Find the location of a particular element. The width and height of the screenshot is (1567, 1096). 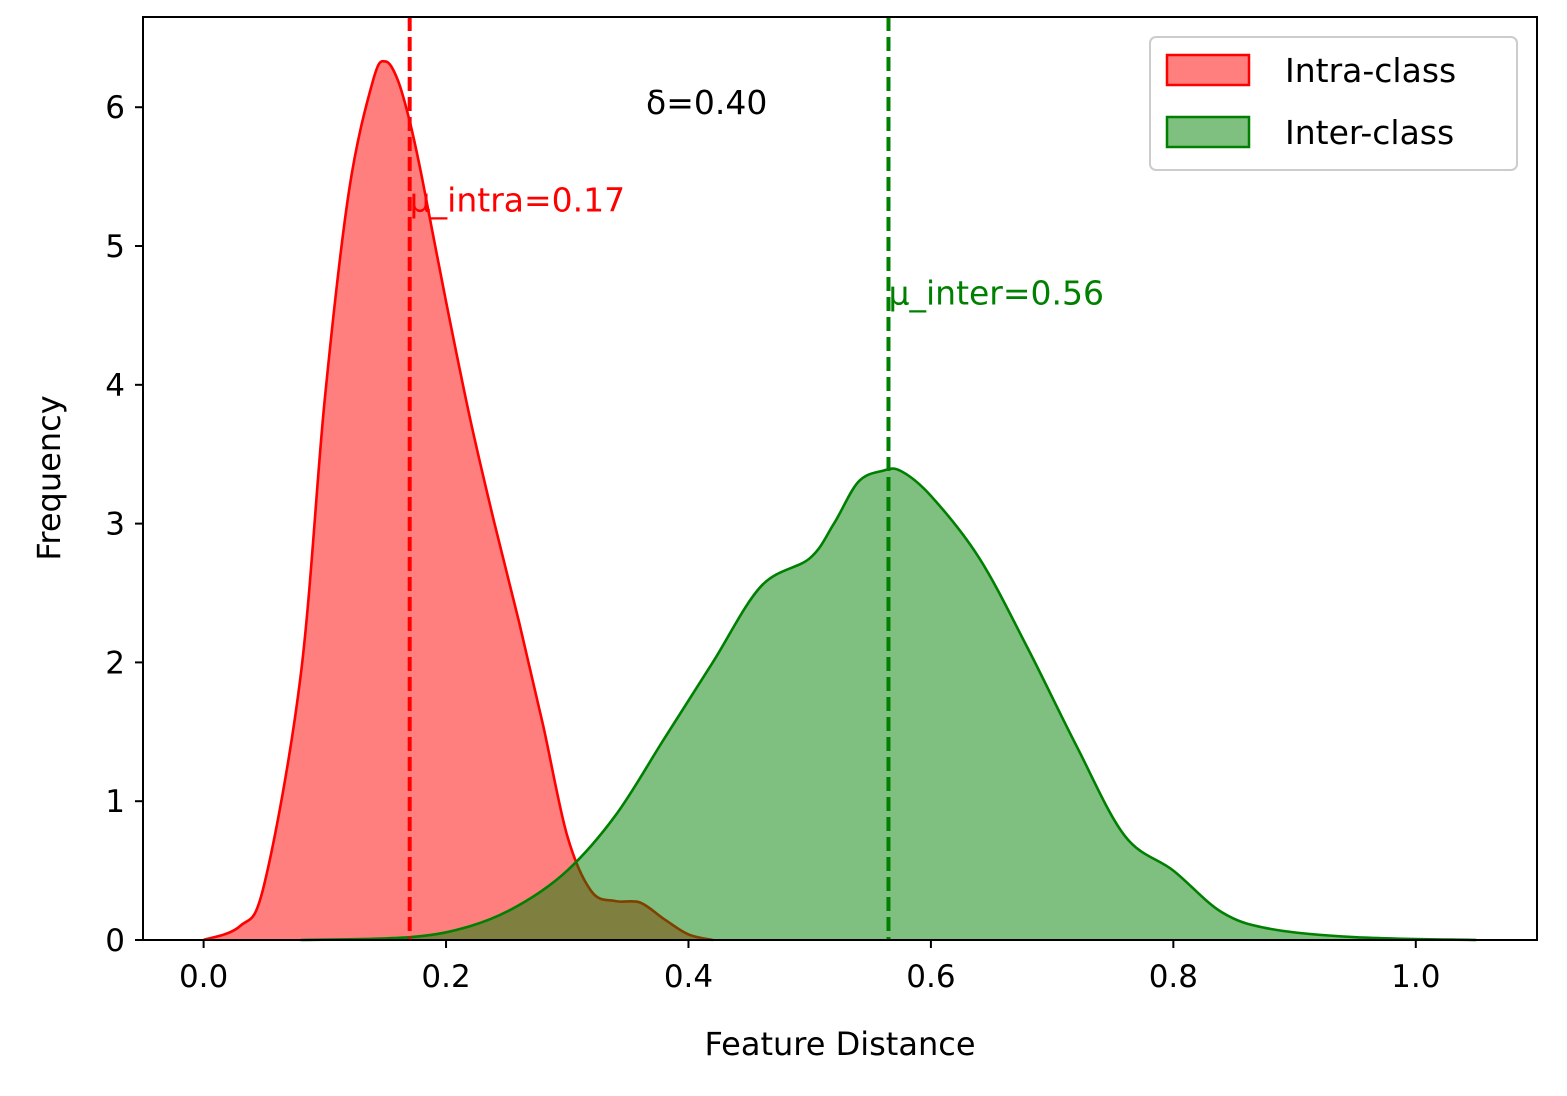

annotation-2: δ=0.40 is located at coordinates (706, 102).